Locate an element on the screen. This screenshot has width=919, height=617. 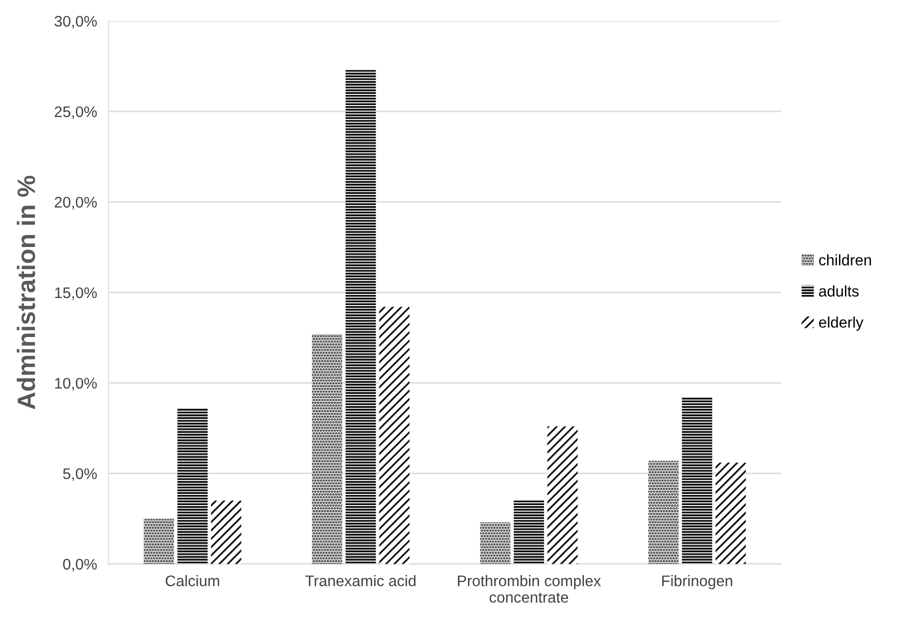
y-axis-title: Administration in % is located at coordinates (26, 293).